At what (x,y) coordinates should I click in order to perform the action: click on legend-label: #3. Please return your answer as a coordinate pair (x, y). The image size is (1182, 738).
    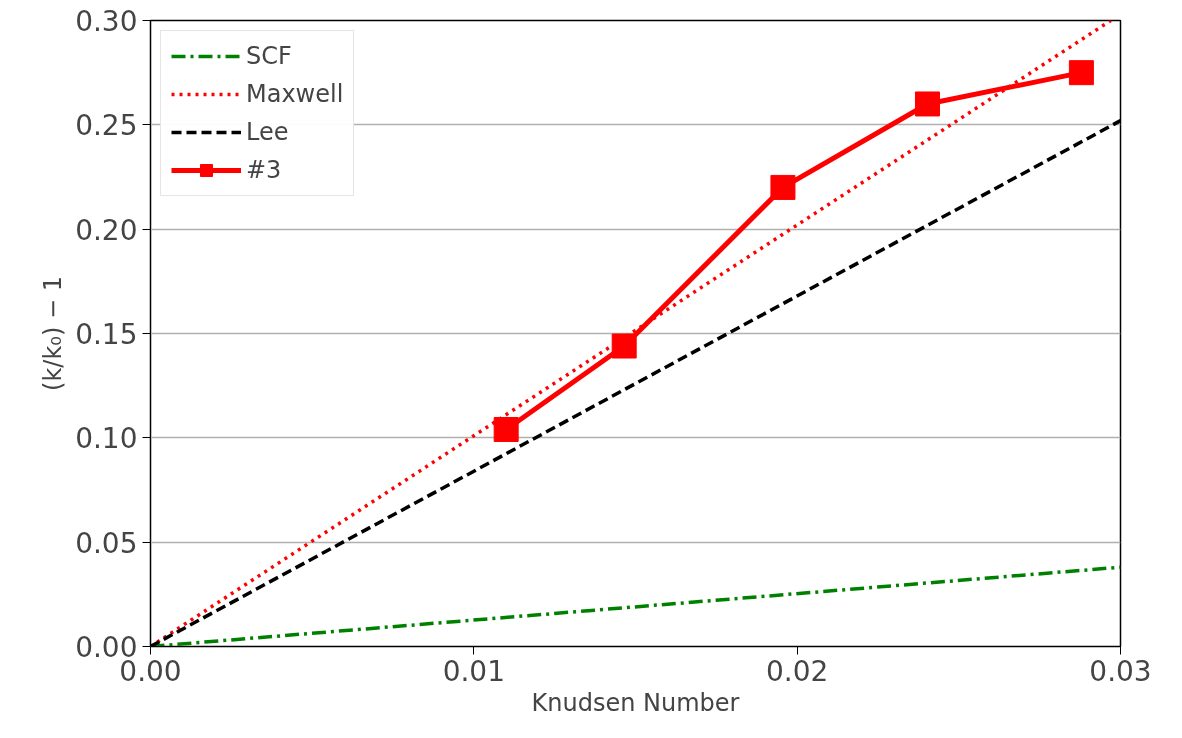
    Looking at the image, I should click on (264, 170).